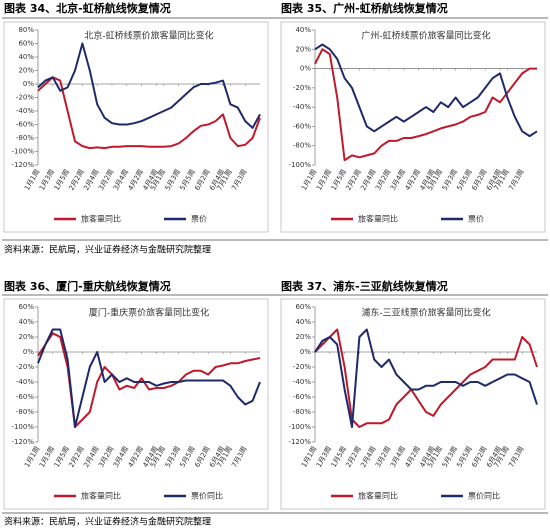  Describe the element at coordinates (149, 313) in the screenshot. I see `chart-title: 厦门-重庆票价旅客量同比变化` at that location.